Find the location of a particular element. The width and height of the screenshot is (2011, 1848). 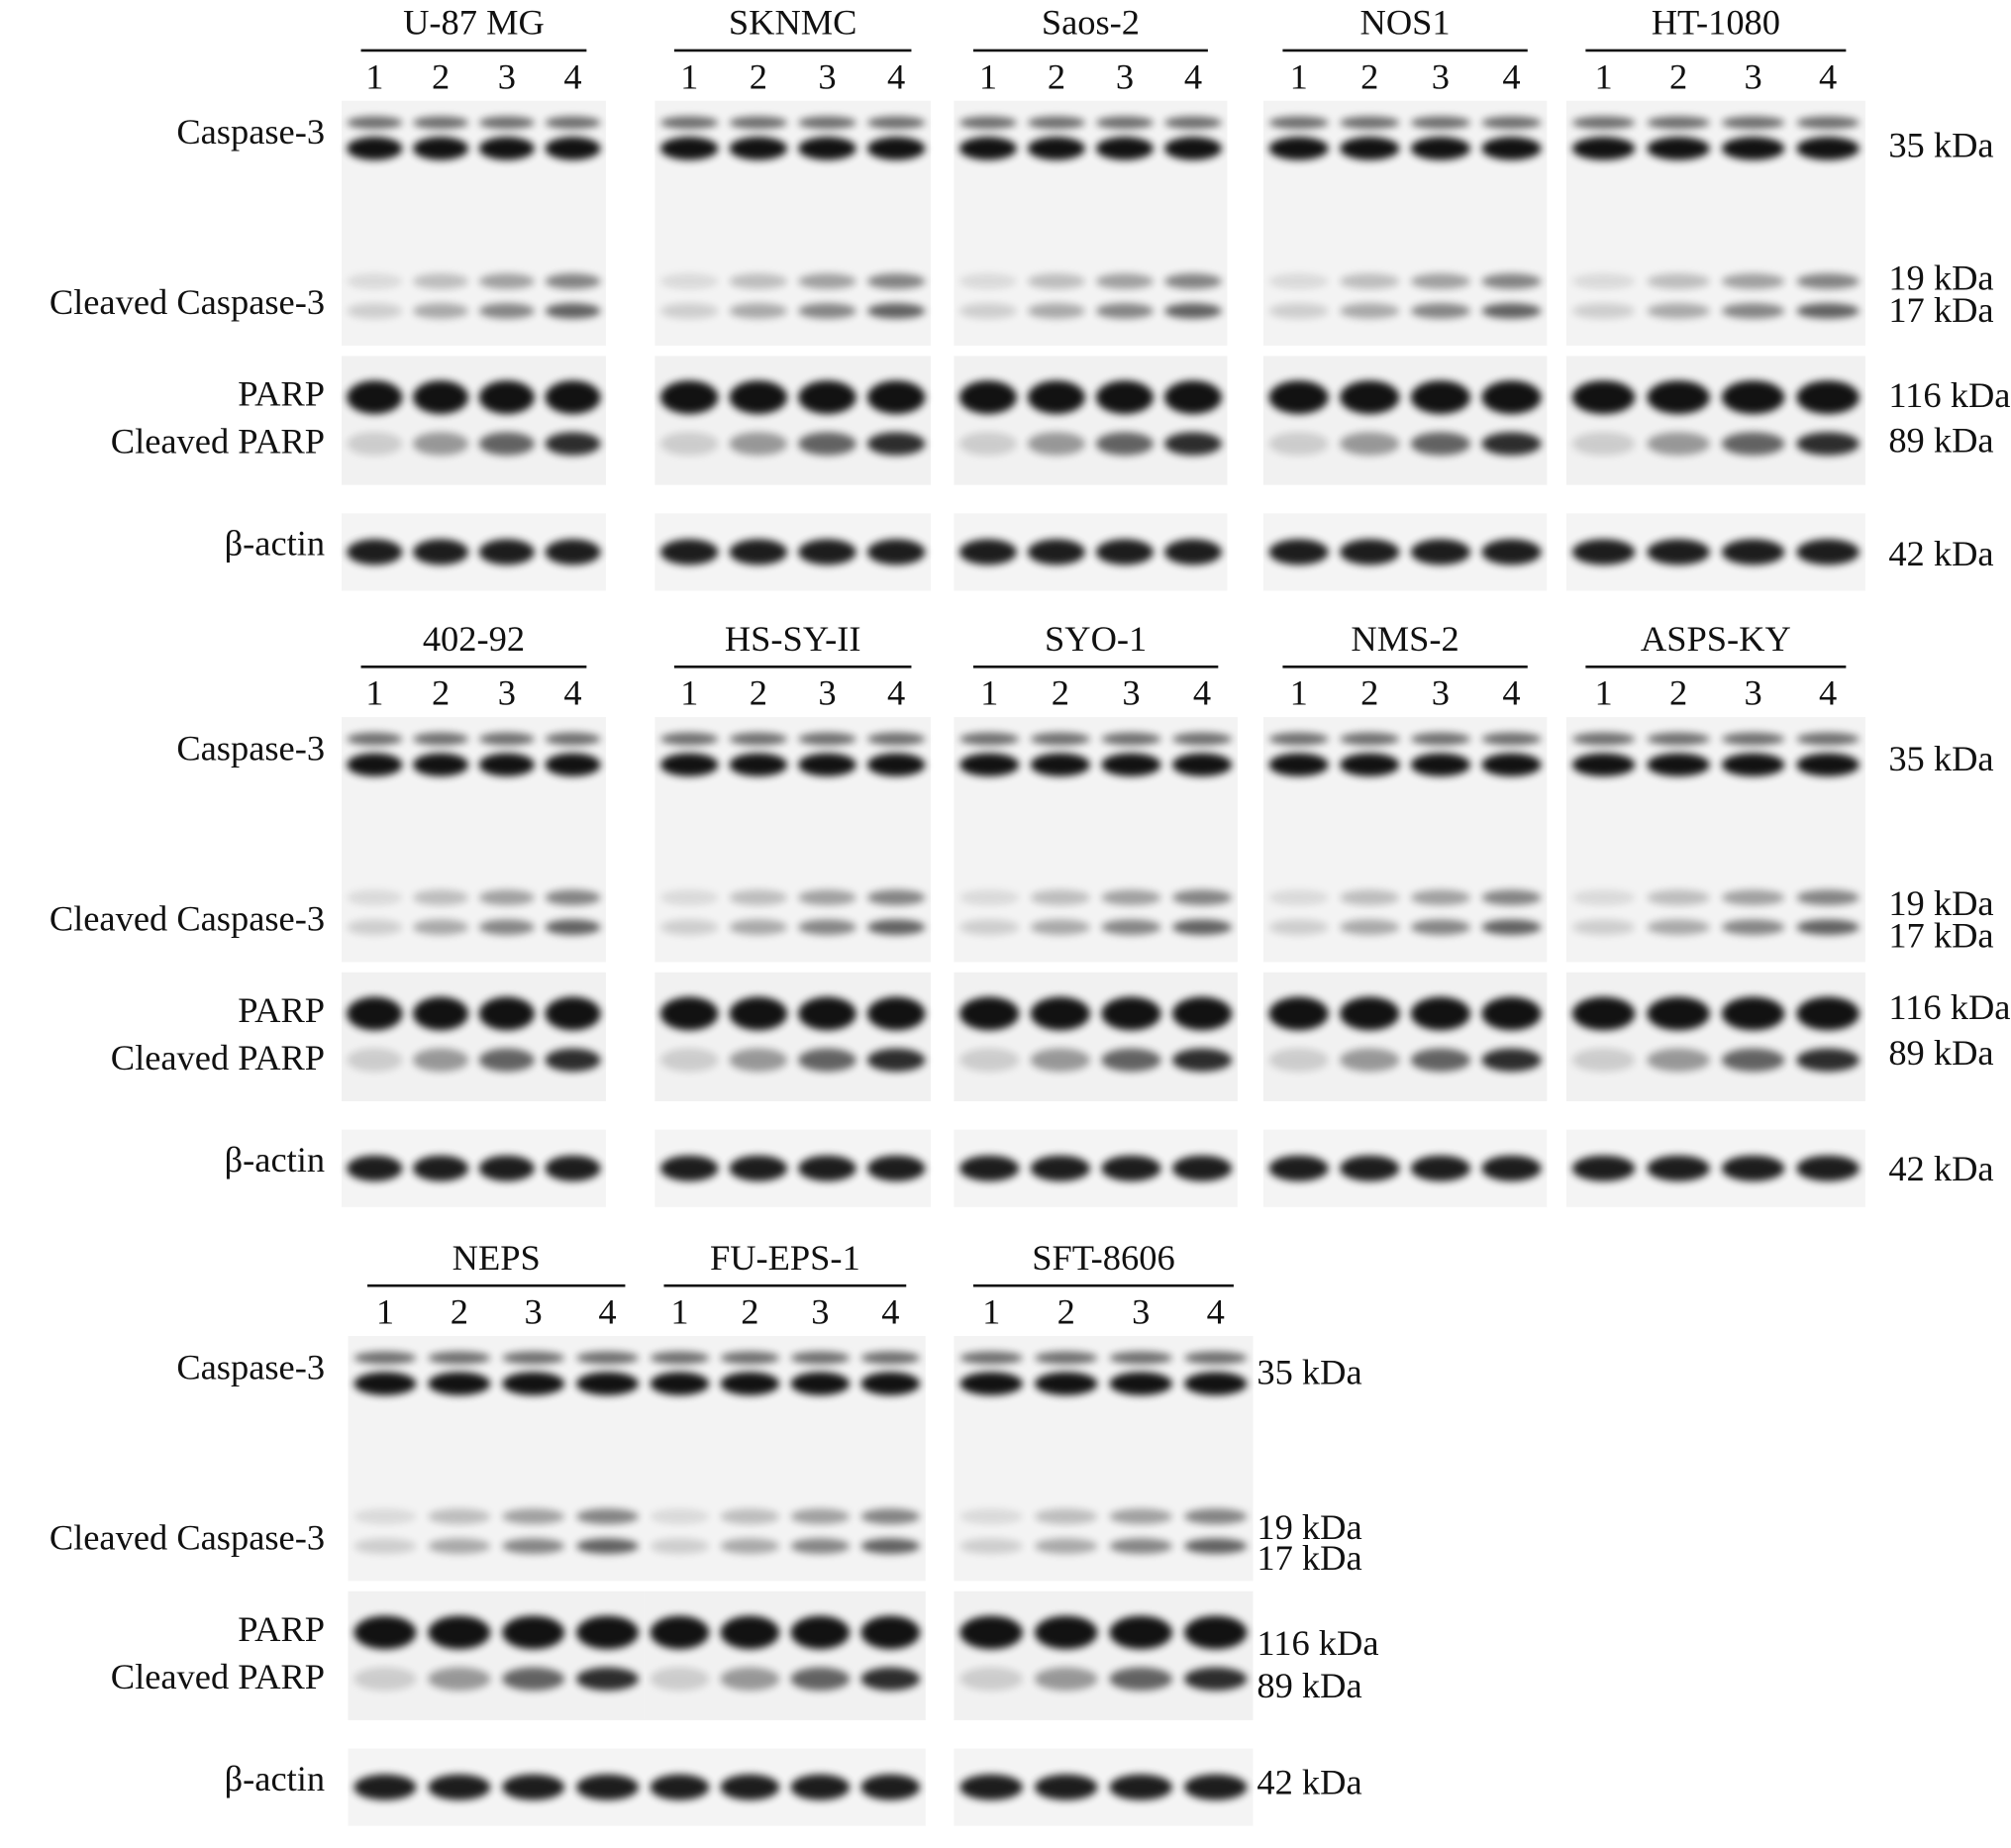

lane-number: 1 is located at coordinates (374, 76).